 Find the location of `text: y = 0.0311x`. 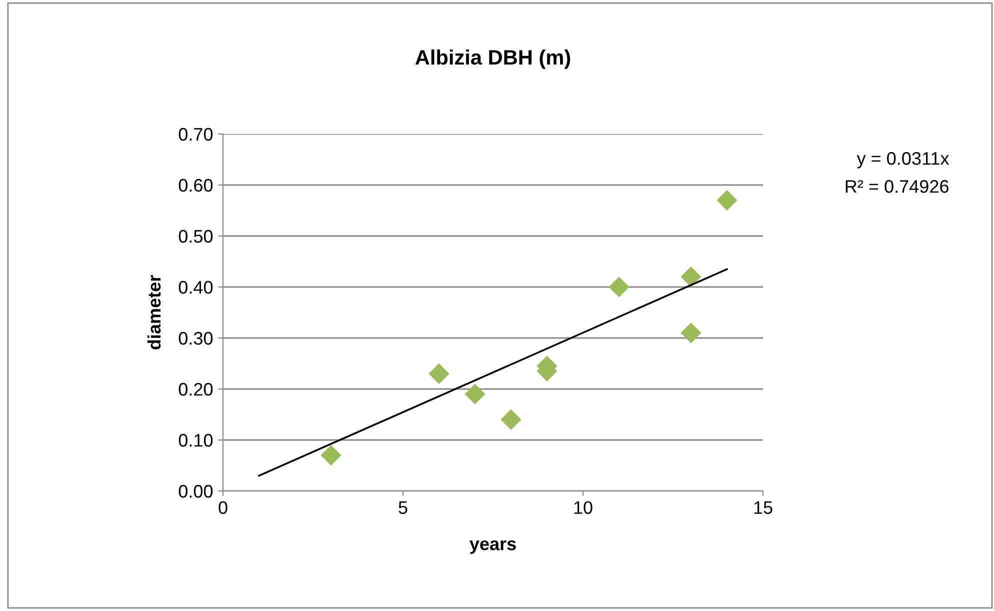

text: y = 0.0311x is located at coordinates (903, 160).